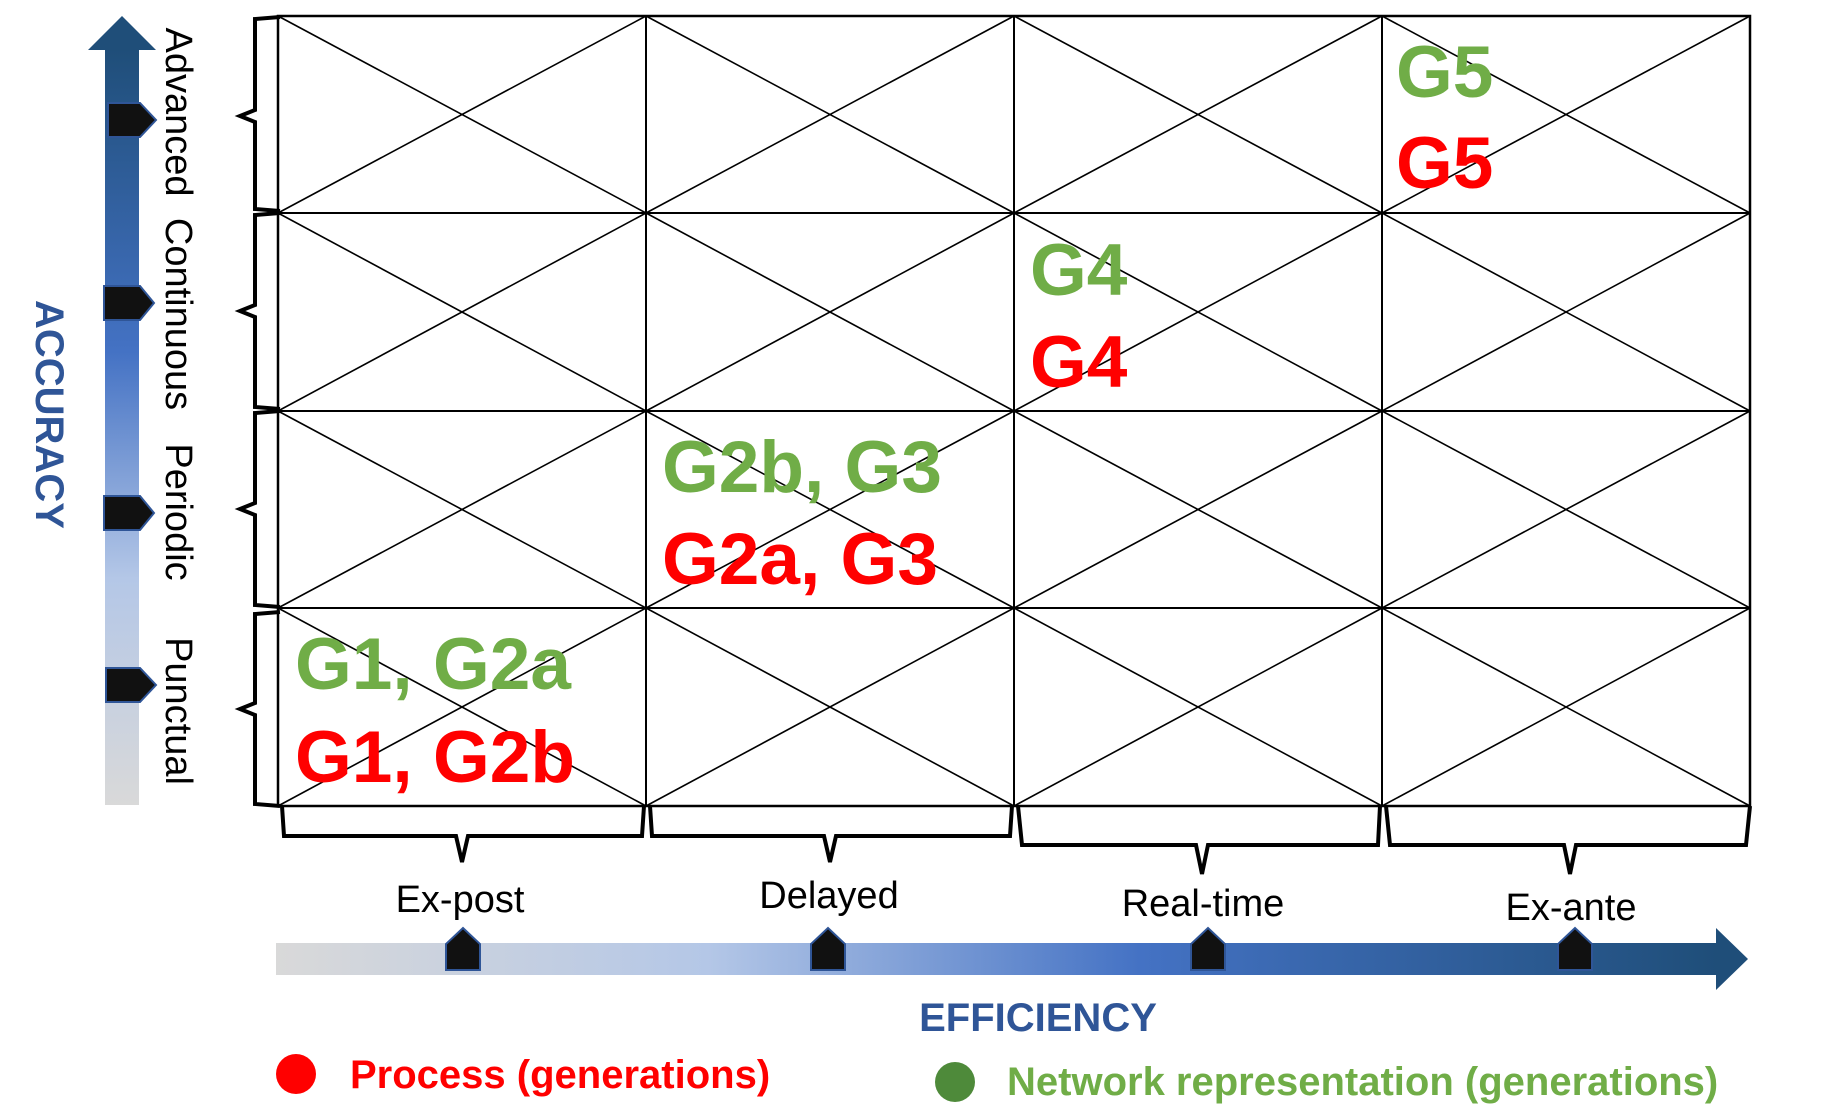 Image resolution: width=1842 pixels, height=1115 pixels. What do you see at coordinates (435, 757) in the screenshot?
I see `cell-process-punctual-expost: G1, G2b` at bounding box center [435, 757].